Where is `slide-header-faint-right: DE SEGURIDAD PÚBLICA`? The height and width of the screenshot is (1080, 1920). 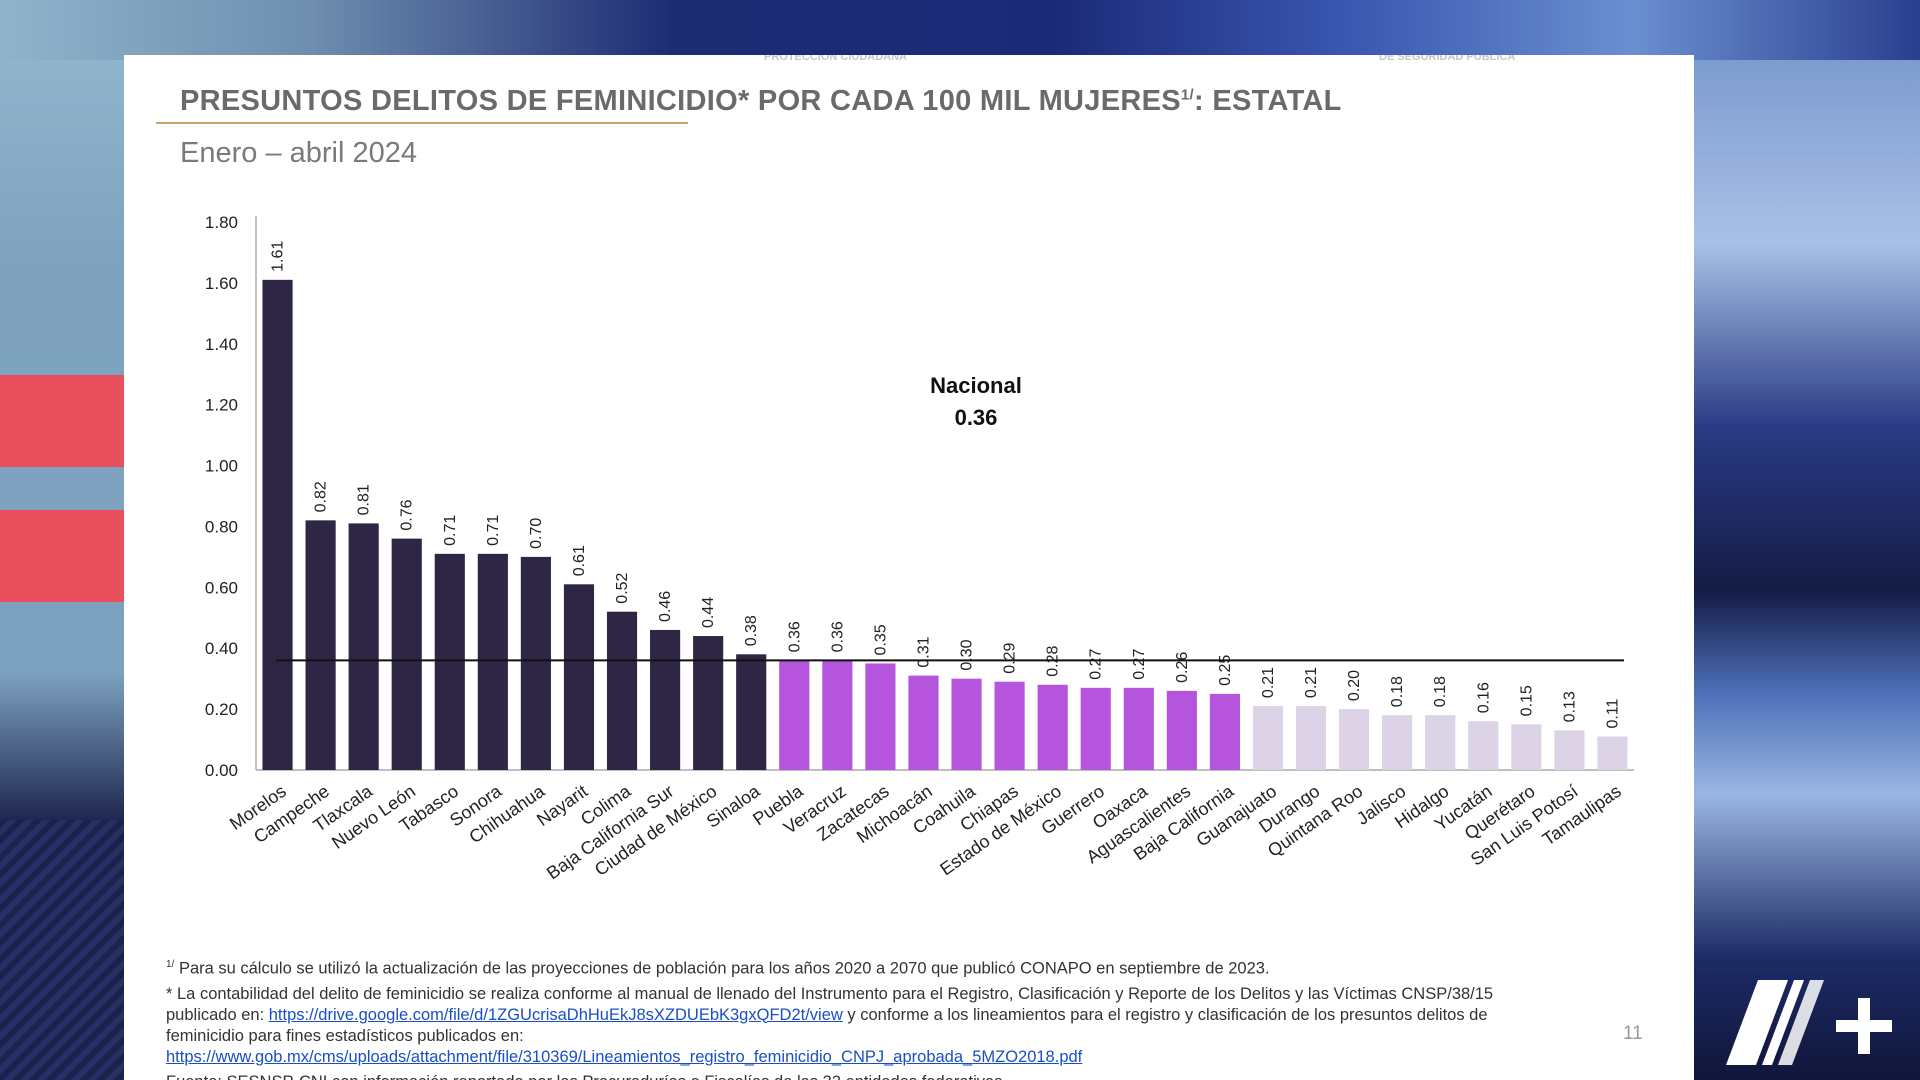 slide-header-faint-right: DE SEGURIDAD PÚBLICA is located at coordinates (1447, 59).